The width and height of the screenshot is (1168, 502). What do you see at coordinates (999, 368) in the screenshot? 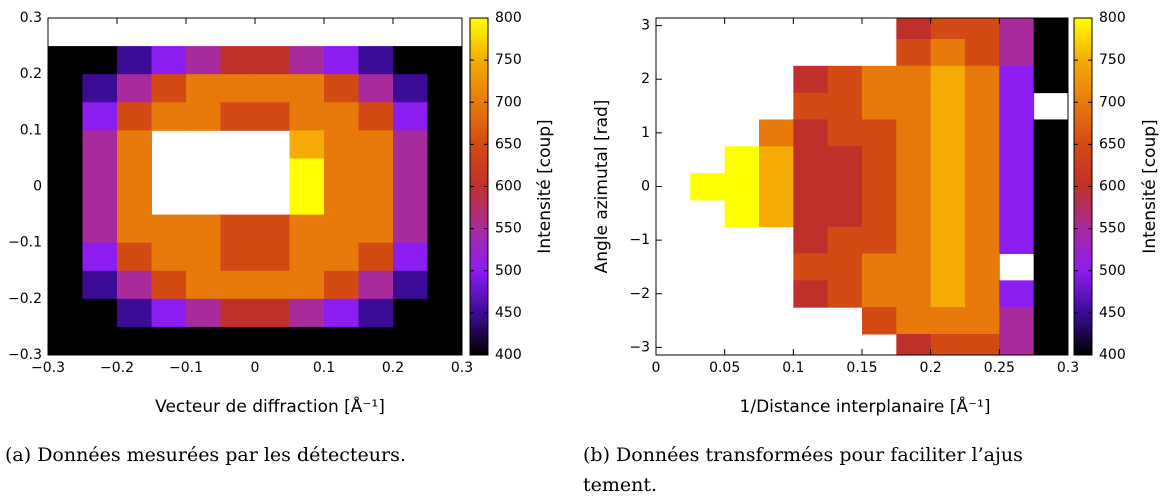
I see `x-tick-label: 0.25` at bounding box center [999, 368].